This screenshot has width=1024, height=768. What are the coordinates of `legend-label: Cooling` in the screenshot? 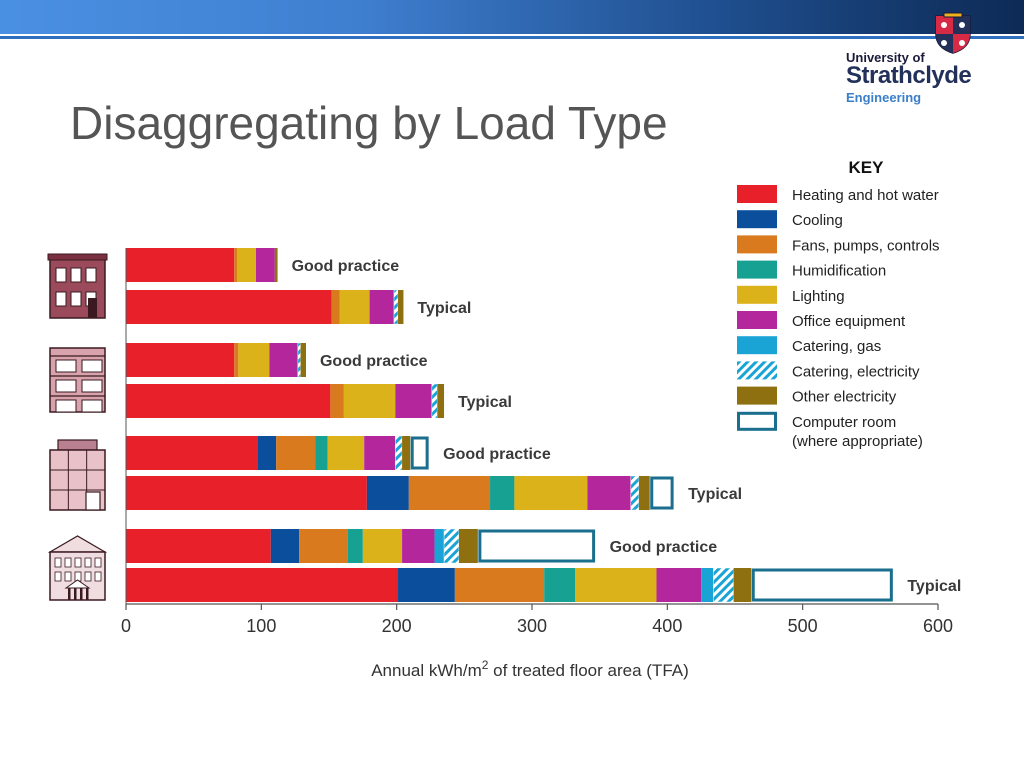 It's located at (817, 220).